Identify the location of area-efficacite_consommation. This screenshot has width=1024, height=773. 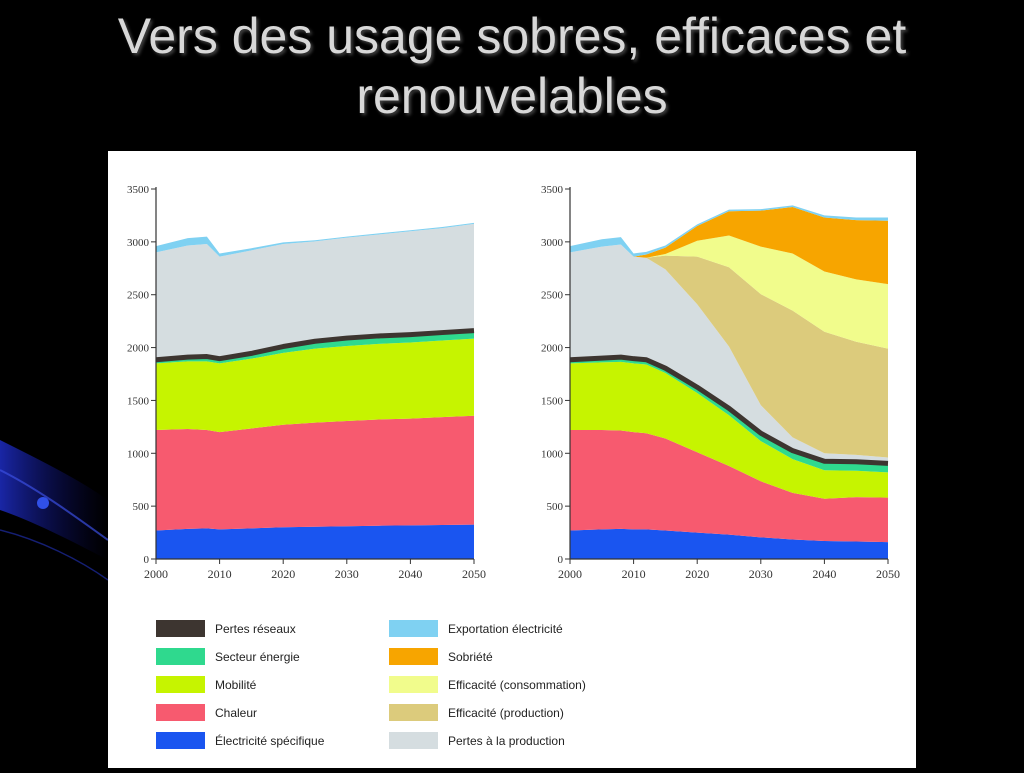
(729, 292).